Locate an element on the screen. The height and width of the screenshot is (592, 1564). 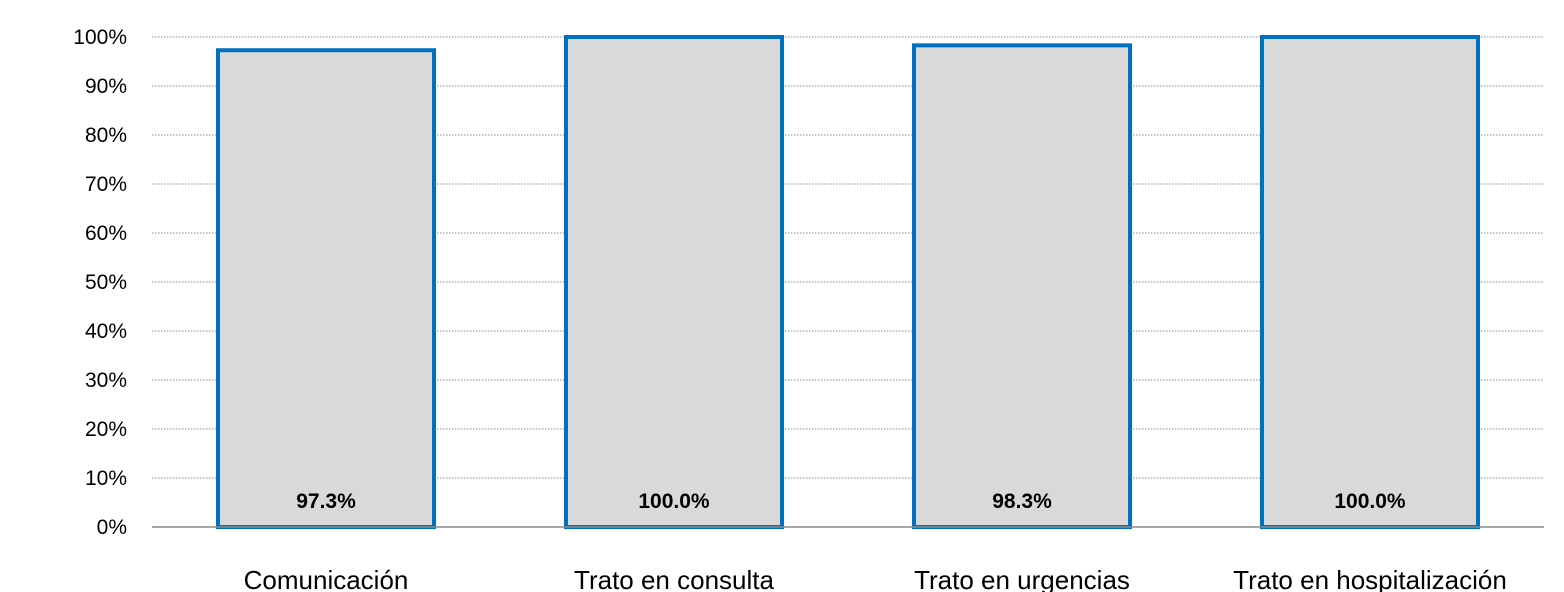
y-axis-tick-labels: 0% 10% 20% 30% 40% 50% 60% 70% 80% 90% 100% is located at coordinates (100, 282).